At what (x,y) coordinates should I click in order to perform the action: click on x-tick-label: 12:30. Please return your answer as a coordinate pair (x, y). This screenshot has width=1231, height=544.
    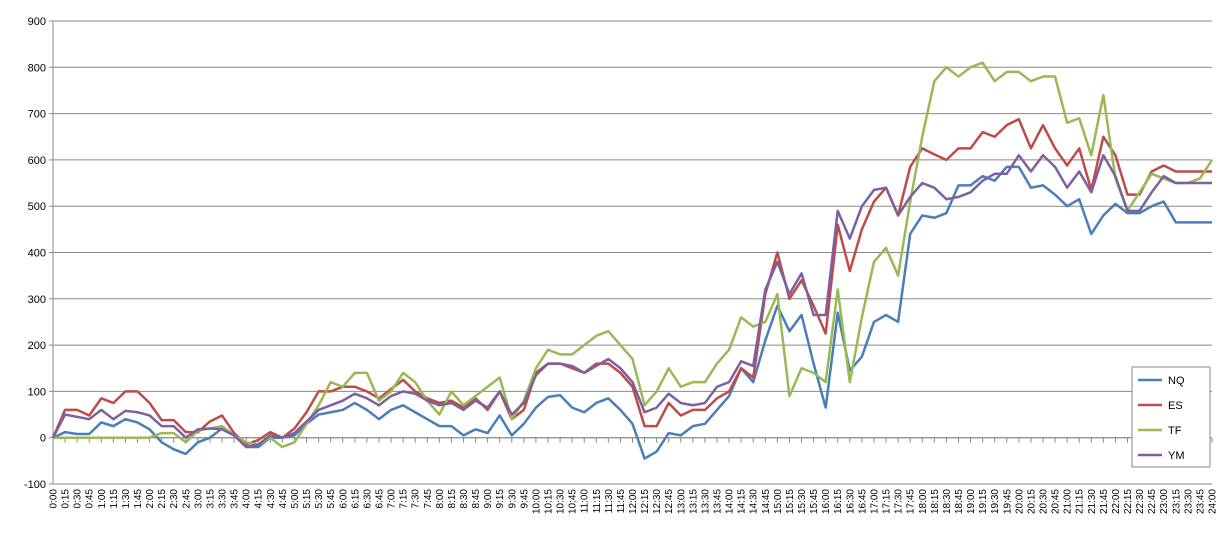
    Looking at the image, I should click on (657, 501).